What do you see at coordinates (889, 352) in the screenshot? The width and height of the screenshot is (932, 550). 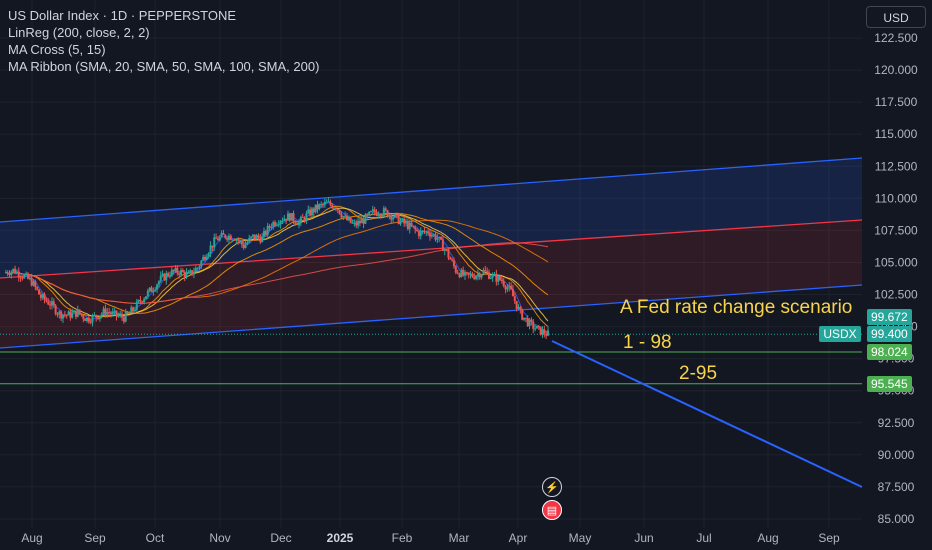 I see `level-1-price-tag: 98.024` at bounding box center [889, 352].